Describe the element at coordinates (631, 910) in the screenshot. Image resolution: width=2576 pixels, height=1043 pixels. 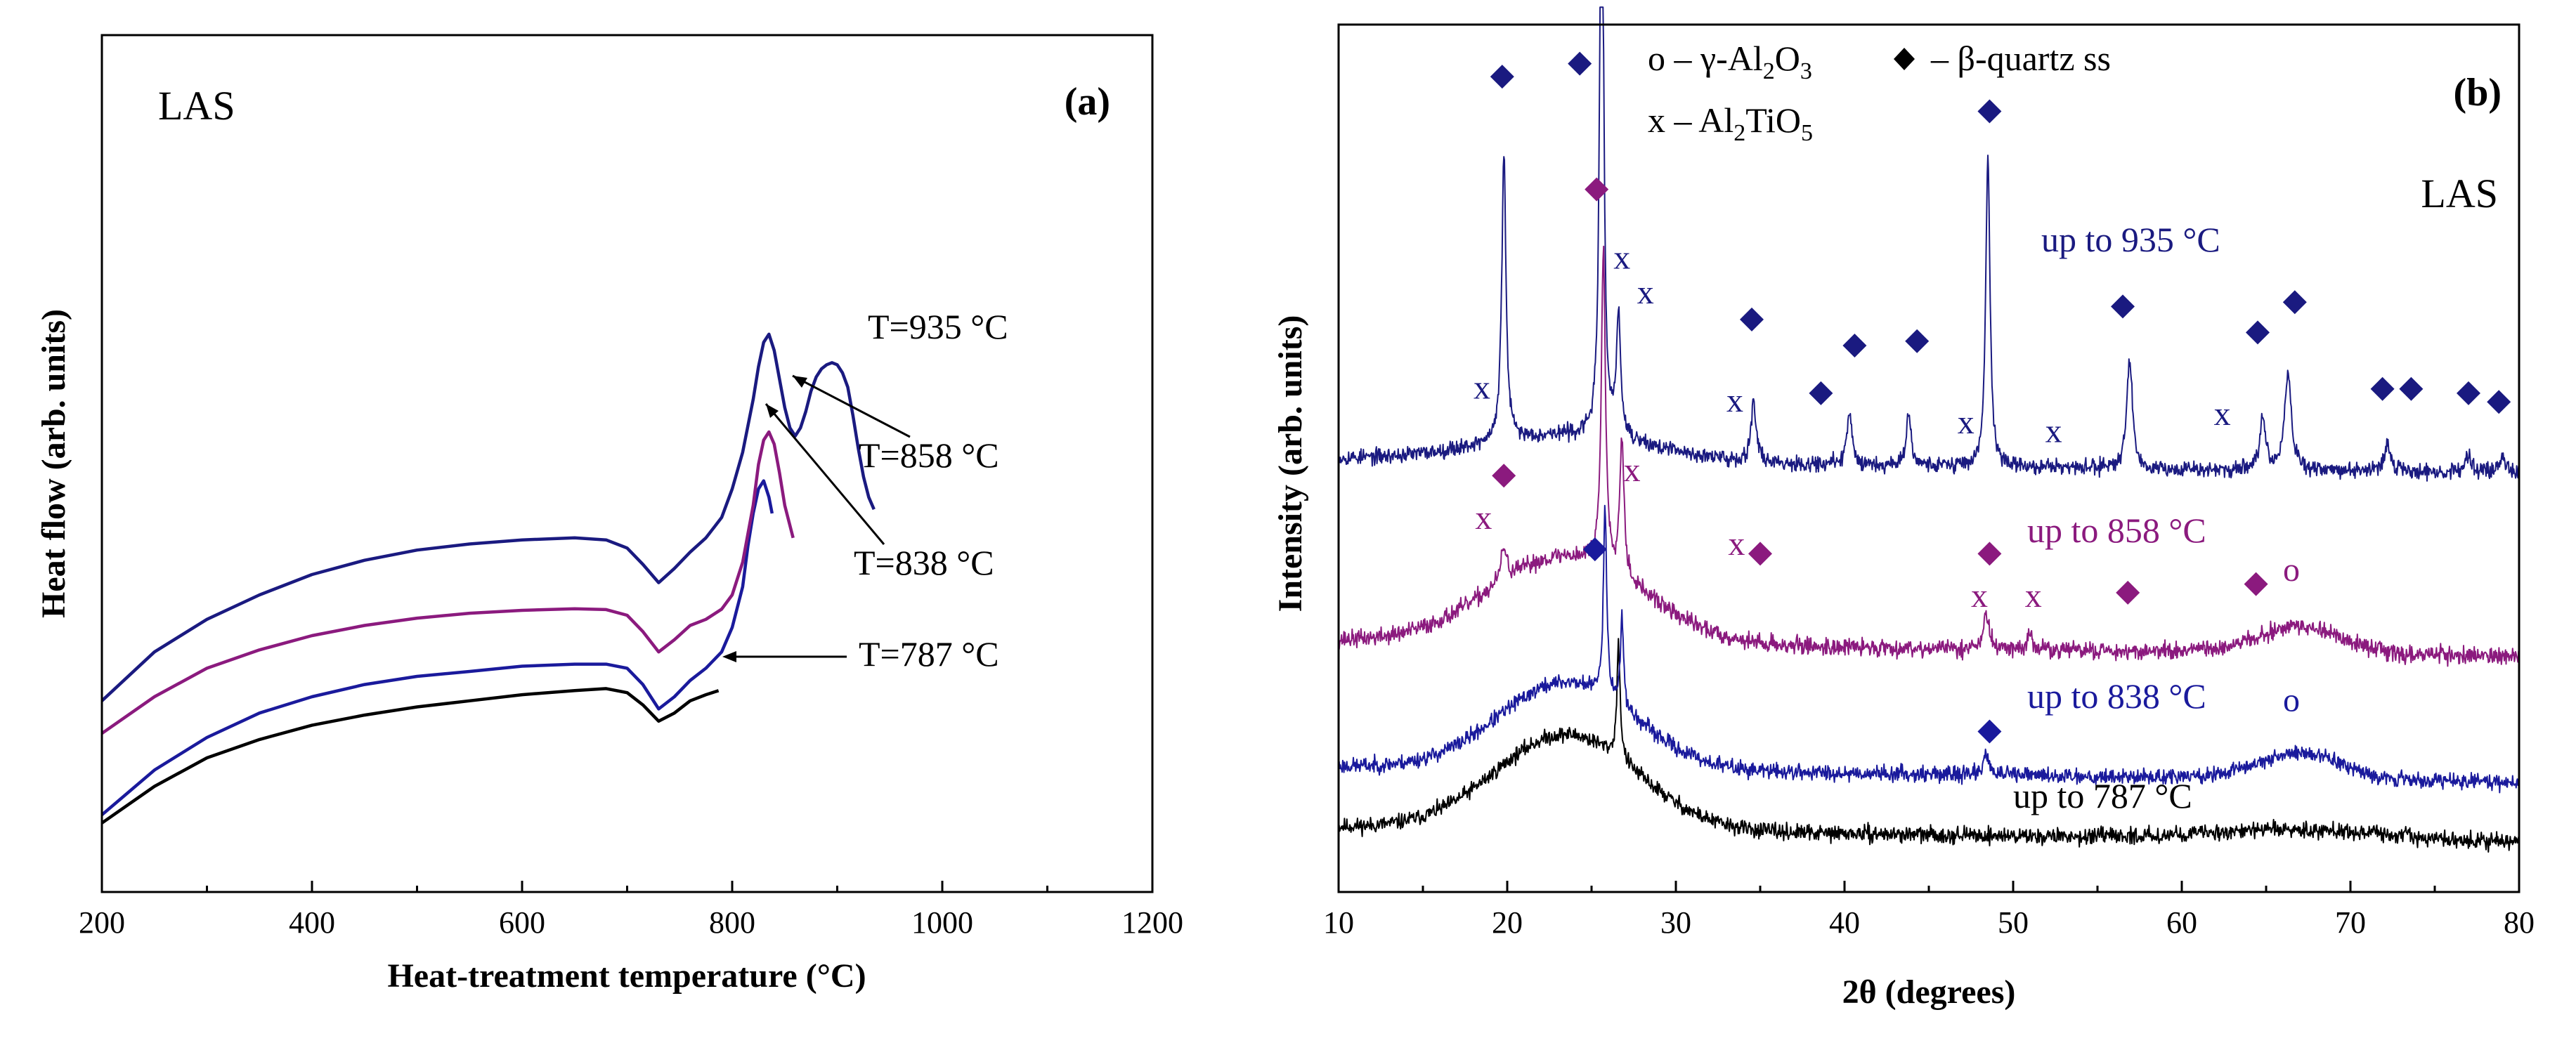
I see `panel-a-x-ticks: 200 400 600 800 1000 1200` at that location.